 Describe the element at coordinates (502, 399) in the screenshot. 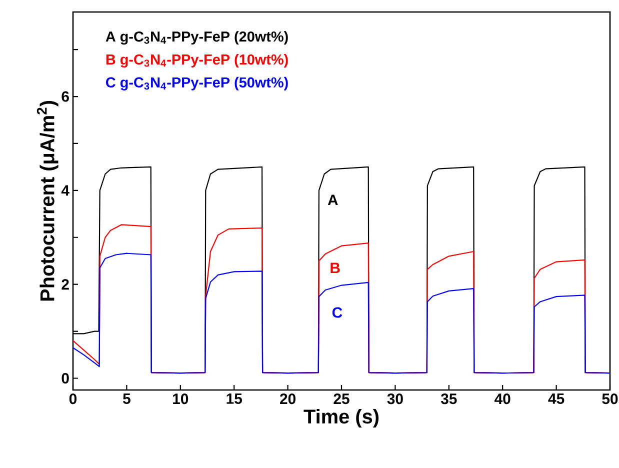

I see `x-tick-label: 40` at that location.